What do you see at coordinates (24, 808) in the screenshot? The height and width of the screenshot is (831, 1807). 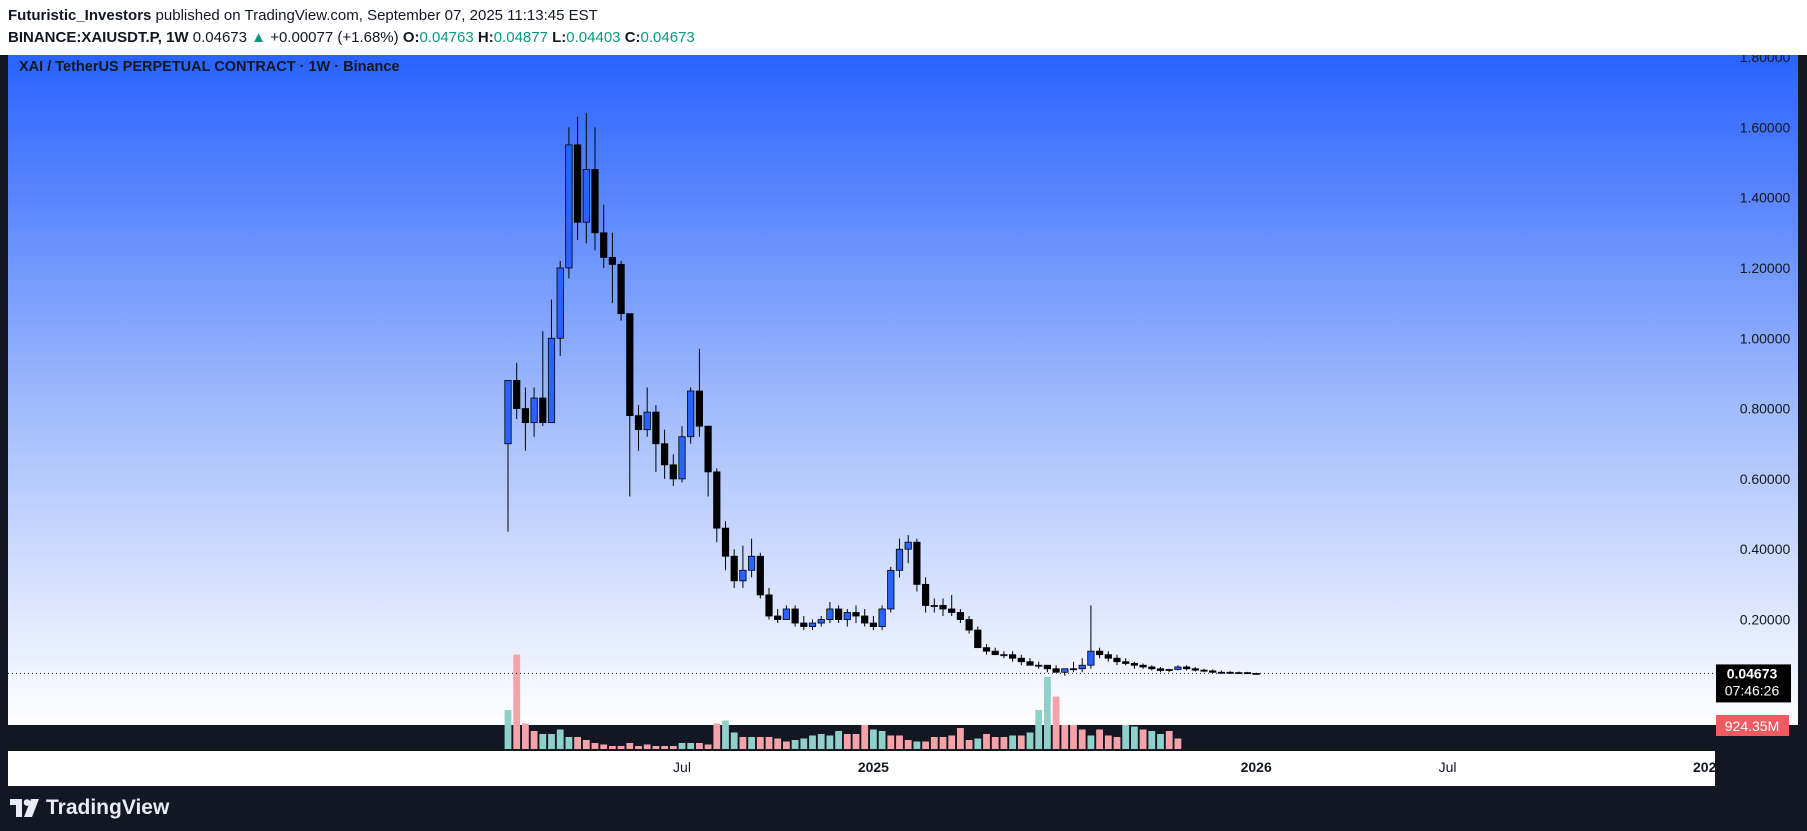 I see `tradingview-logo-icon` at bounding box center [24, 808].